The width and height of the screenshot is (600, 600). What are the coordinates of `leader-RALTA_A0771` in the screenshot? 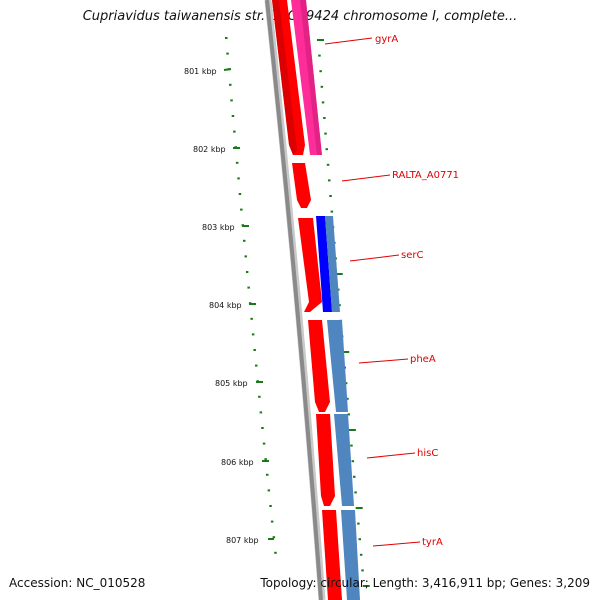 It's located at (366, 178).